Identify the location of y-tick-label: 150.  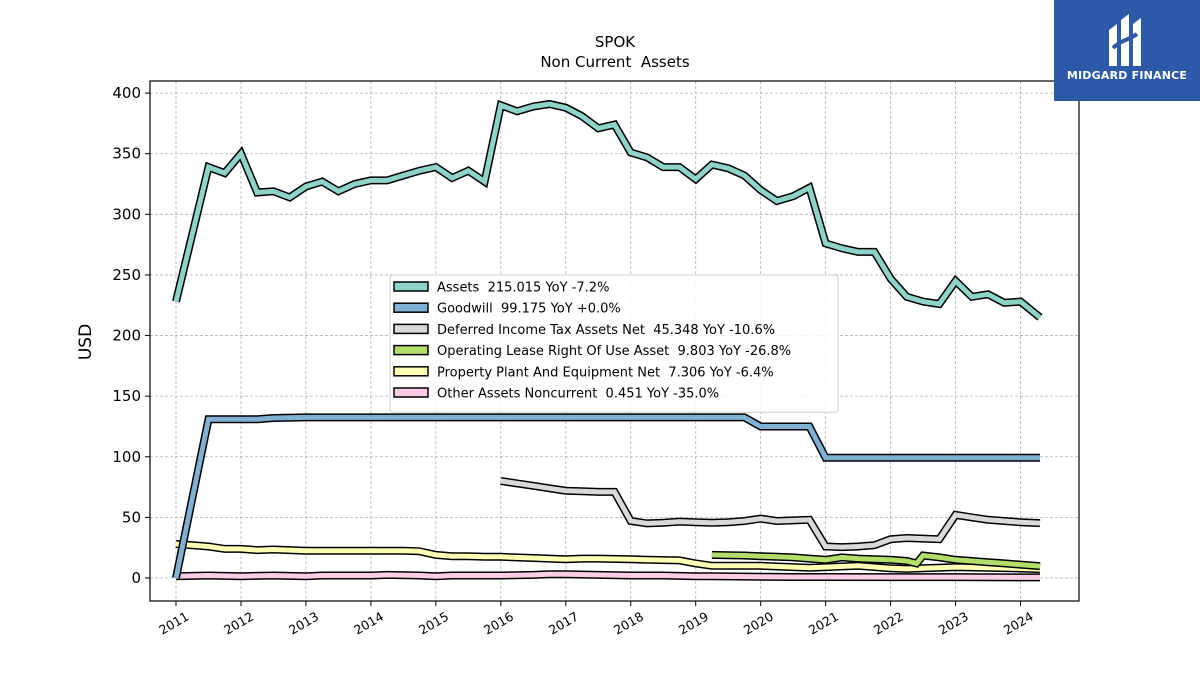
(126, 396).